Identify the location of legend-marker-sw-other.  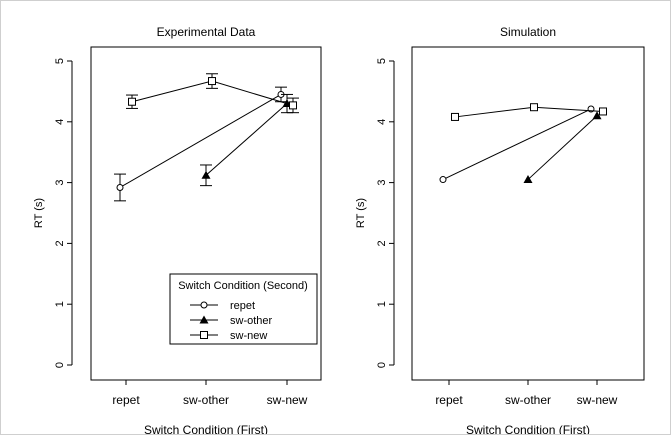
(204, 319).